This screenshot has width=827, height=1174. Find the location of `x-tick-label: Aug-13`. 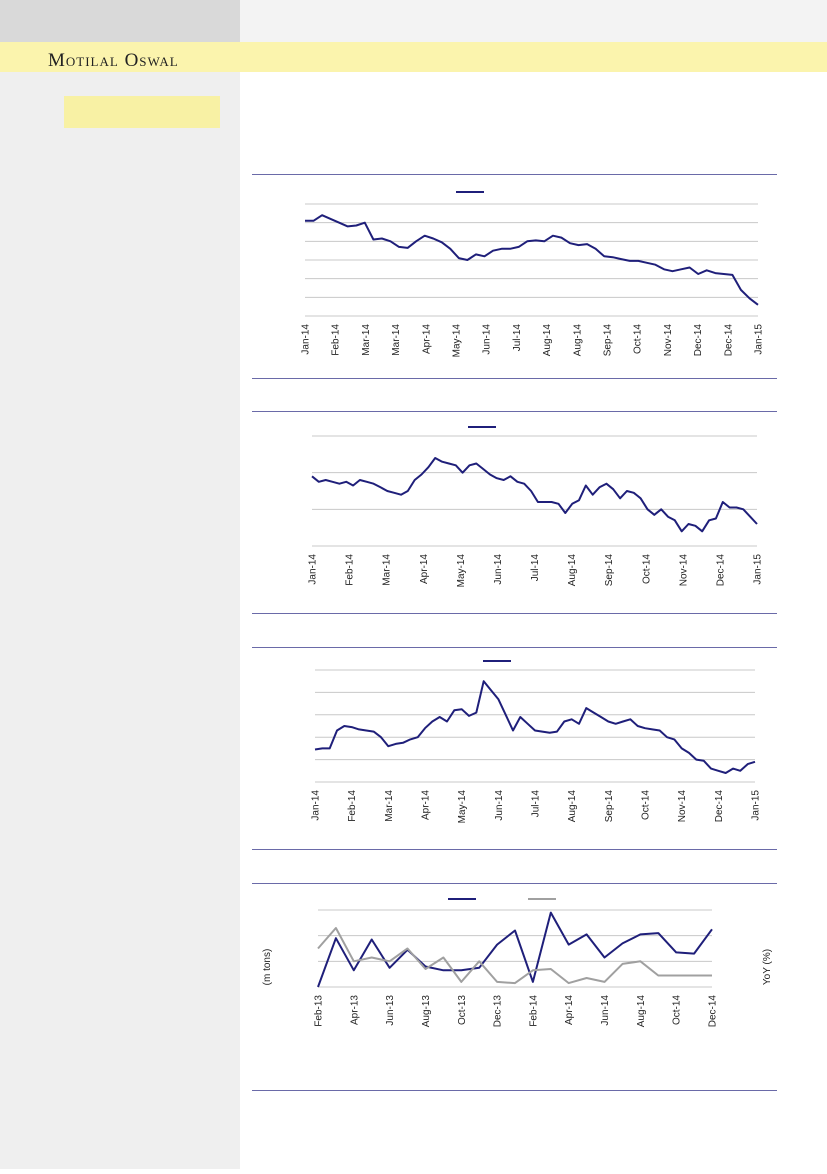

x-tick-label: Aug-13 is located at coordinates (426, 1011).